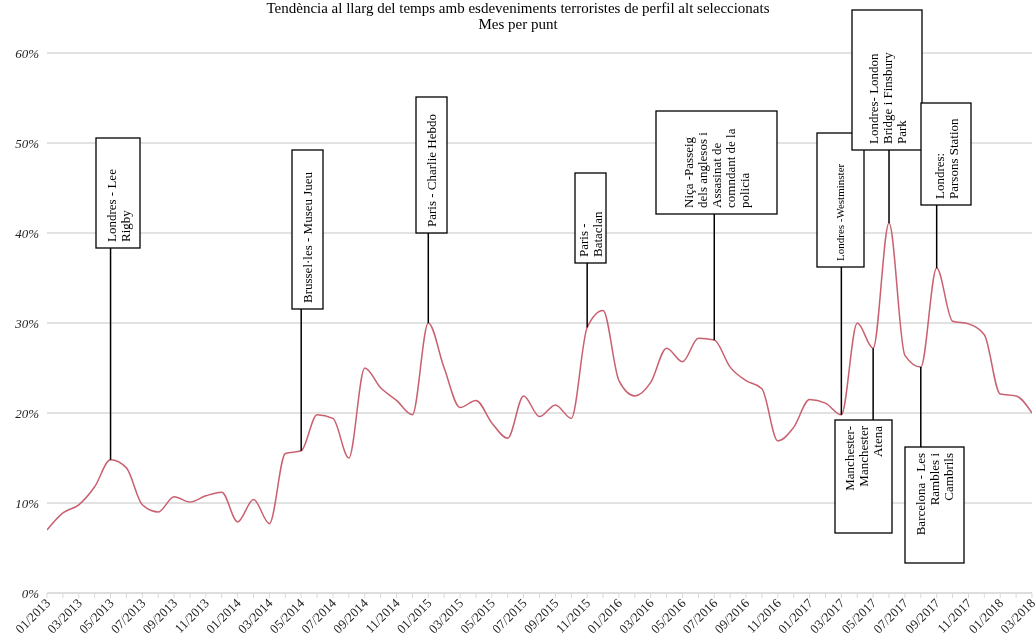 The image size is (1036, 640). Describe the element at coordinates (935, 494) in the screenshot. I see `annotation: Barcelona - Les Rambles i Cambrils` at that location.